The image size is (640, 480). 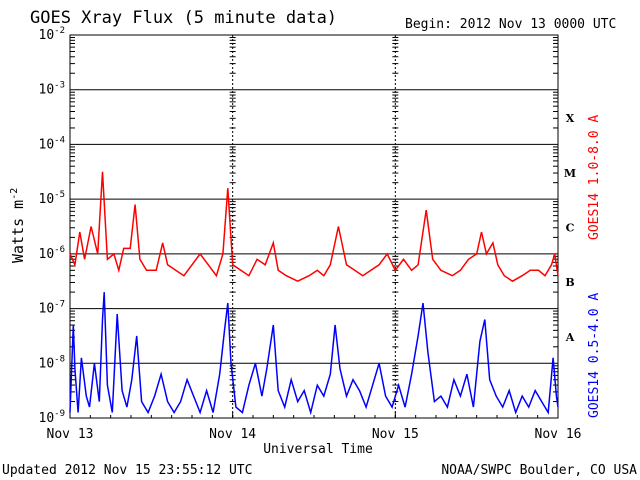 I want to click on begin-label: Begin: 2012 Nov 13 0000 UTC, so click(x=510, y=24).